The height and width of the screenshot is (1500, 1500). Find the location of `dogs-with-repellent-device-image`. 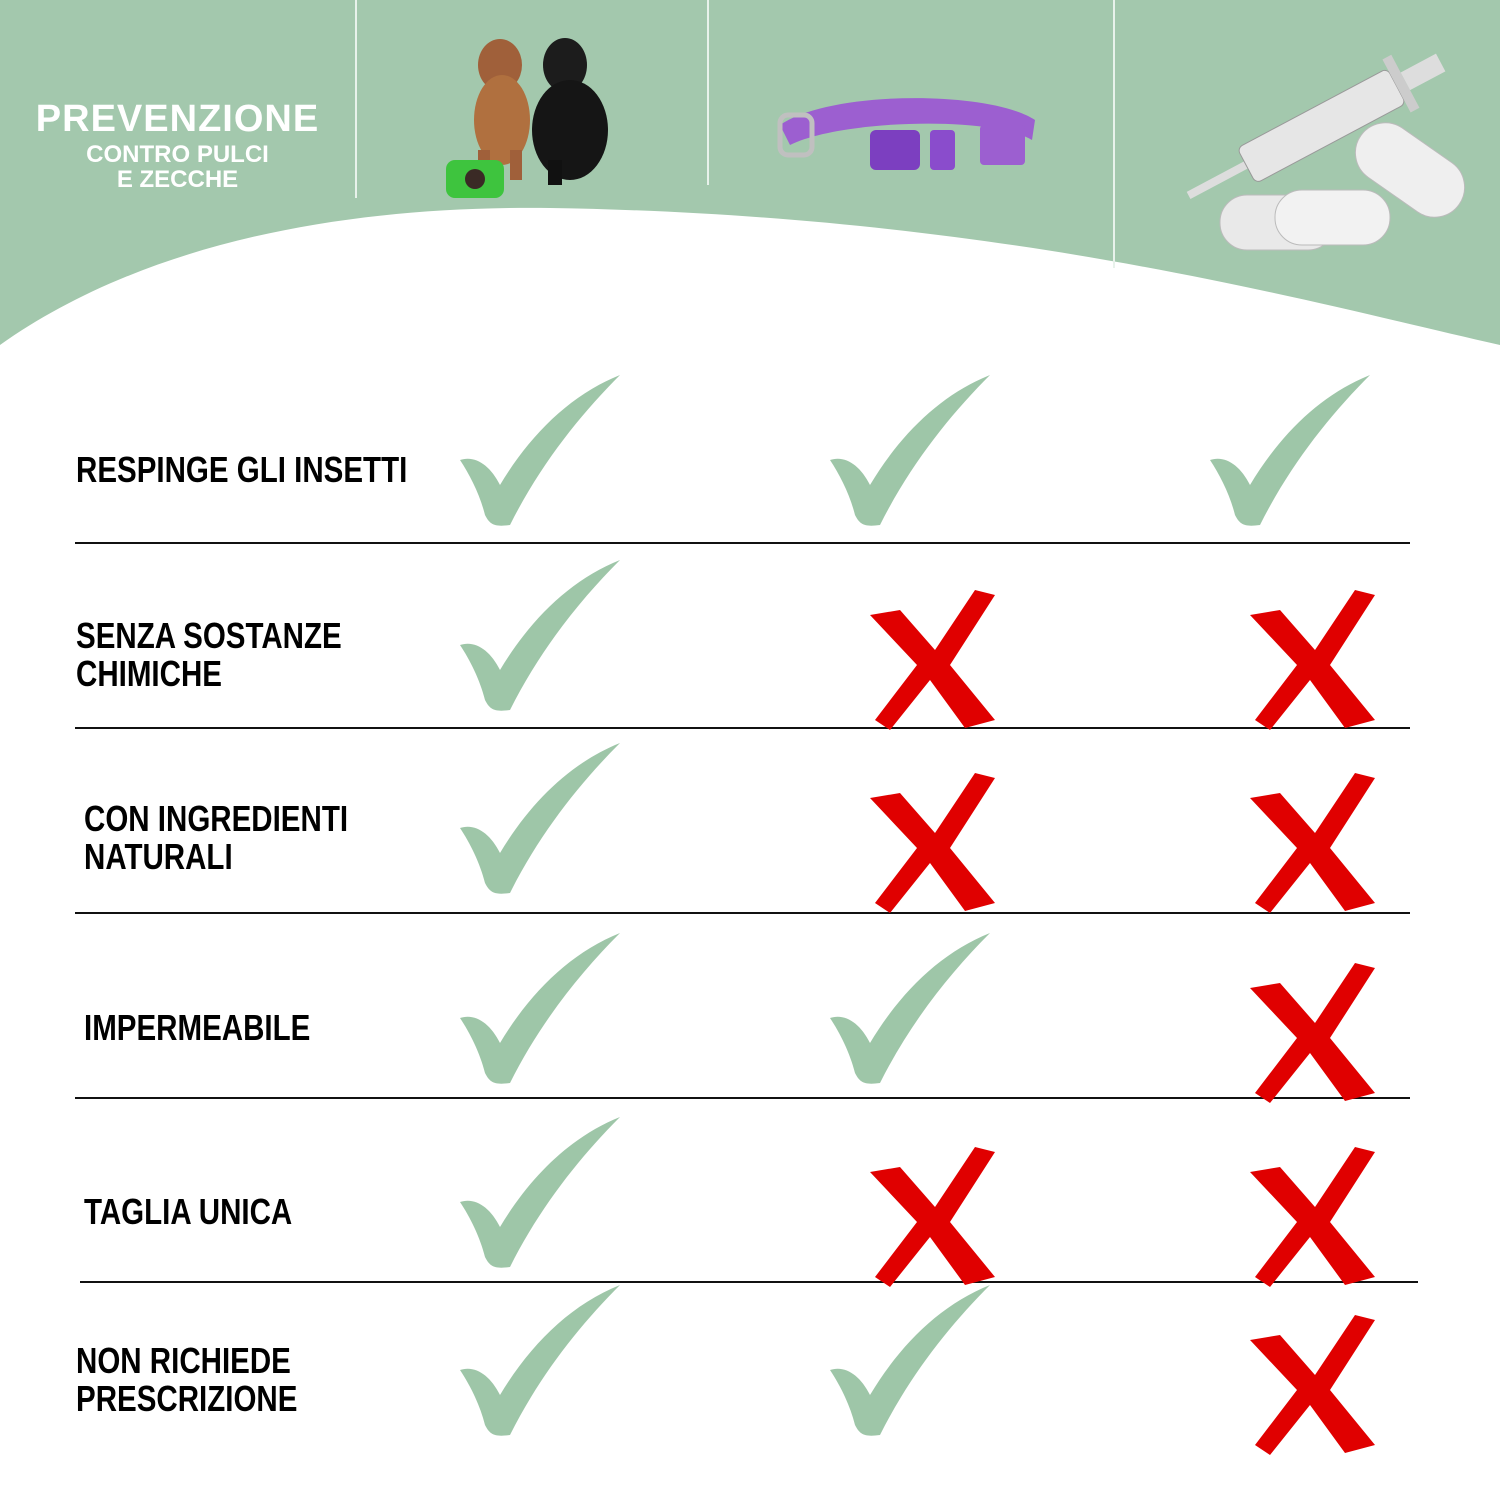

dogs-with-repellent-device-image is located at coordinates (527, 118).